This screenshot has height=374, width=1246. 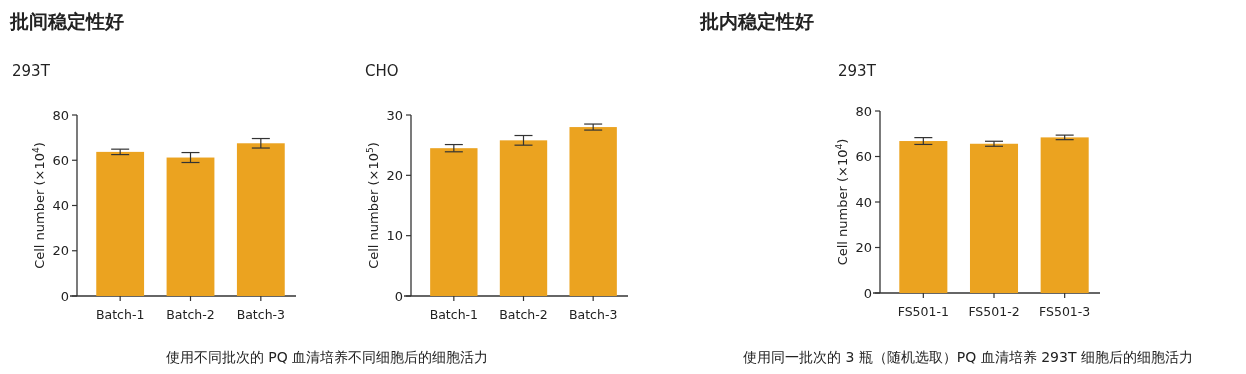 What do you see at coordinates (394, 236) in the screenshot?
I see `y-tick-label: 10` at bounding box center [394, 236].